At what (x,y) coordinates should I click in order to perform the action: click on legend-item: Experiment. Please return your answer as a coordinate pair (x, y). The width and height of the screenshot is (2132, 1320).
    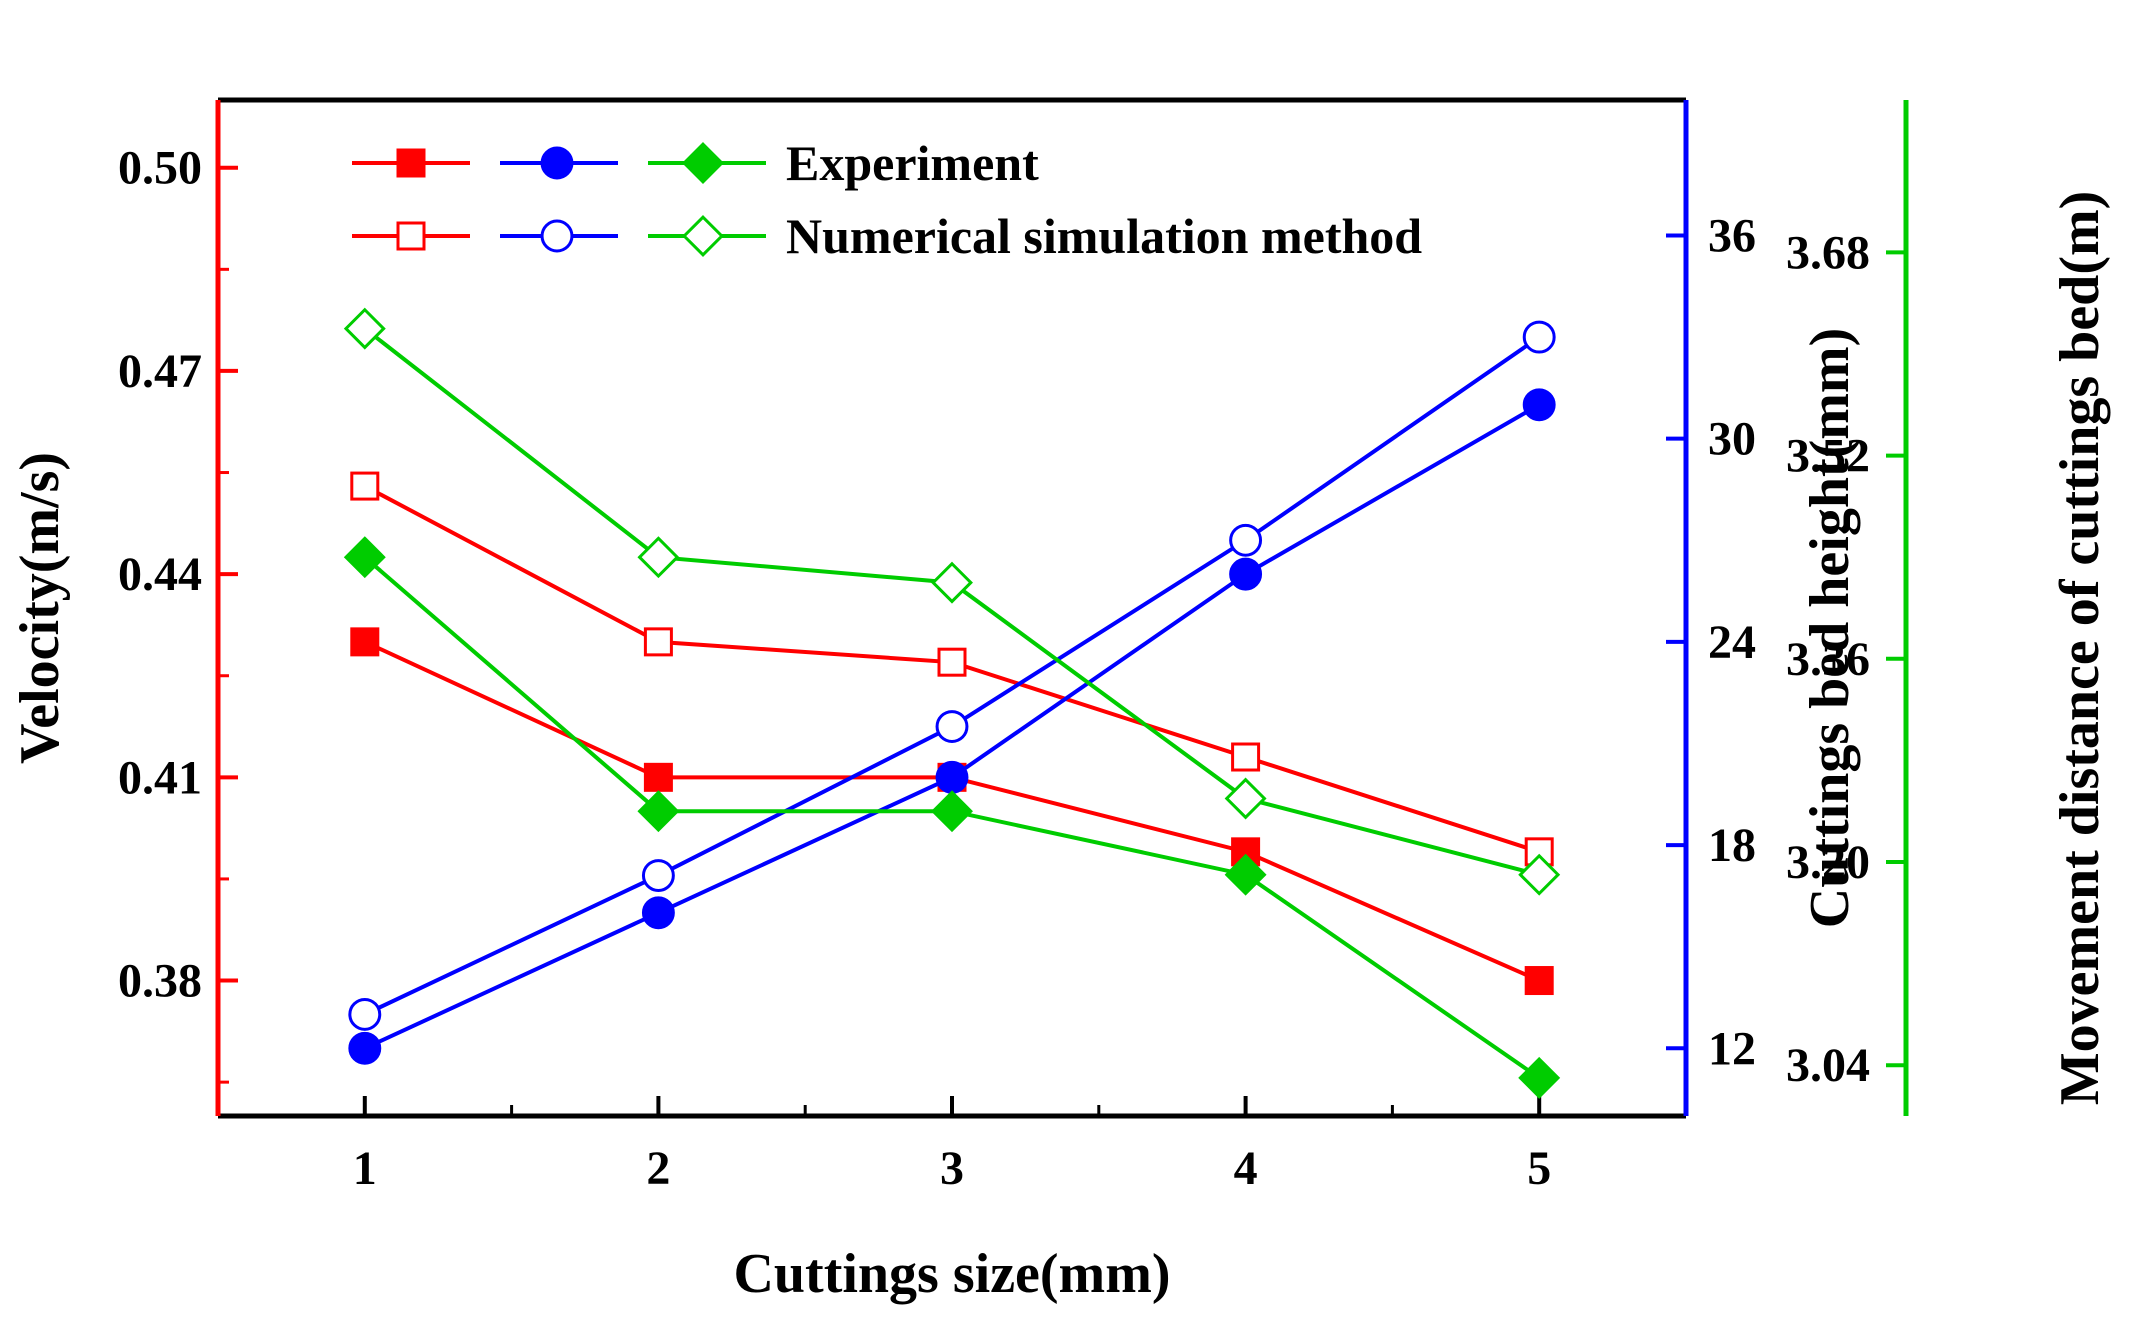
    Looking at the image, I should click on (695, 163).